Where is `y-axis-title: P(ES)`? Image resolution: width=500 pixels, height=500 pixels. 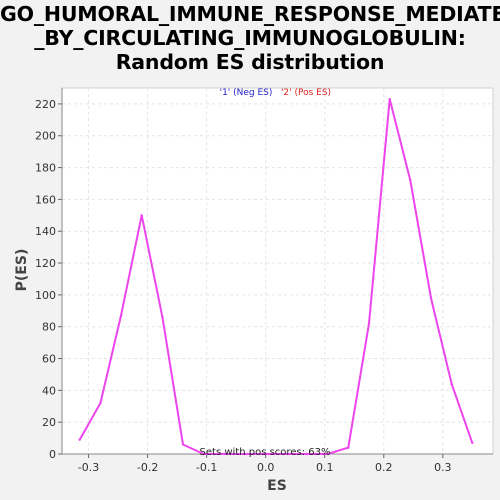
y-axis-title: P(ES) is located at coordinates (22, 270).